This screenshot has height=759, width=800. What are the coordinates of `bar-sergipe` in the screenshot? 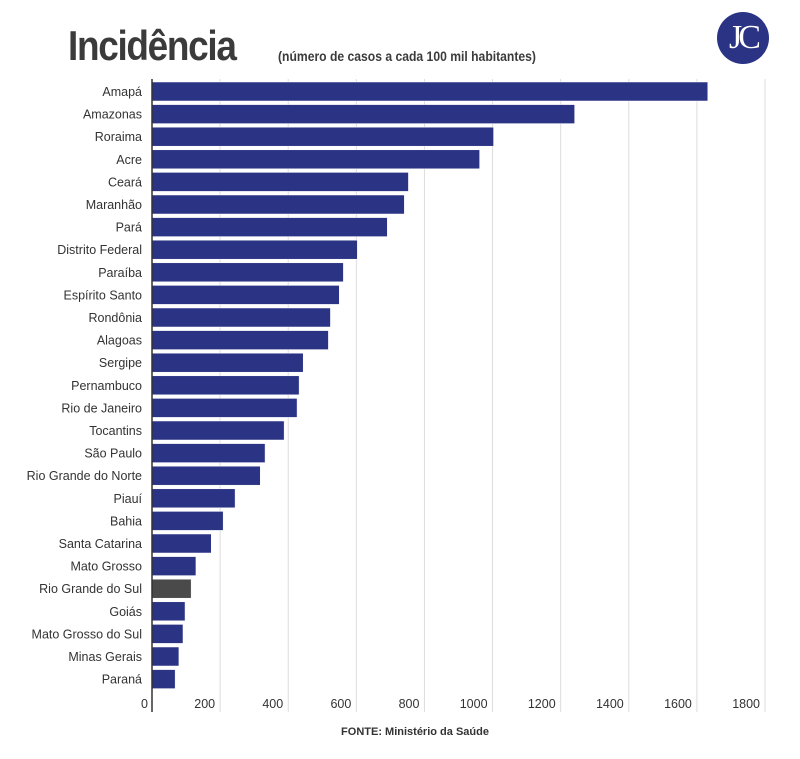 It's located at (227, 362).